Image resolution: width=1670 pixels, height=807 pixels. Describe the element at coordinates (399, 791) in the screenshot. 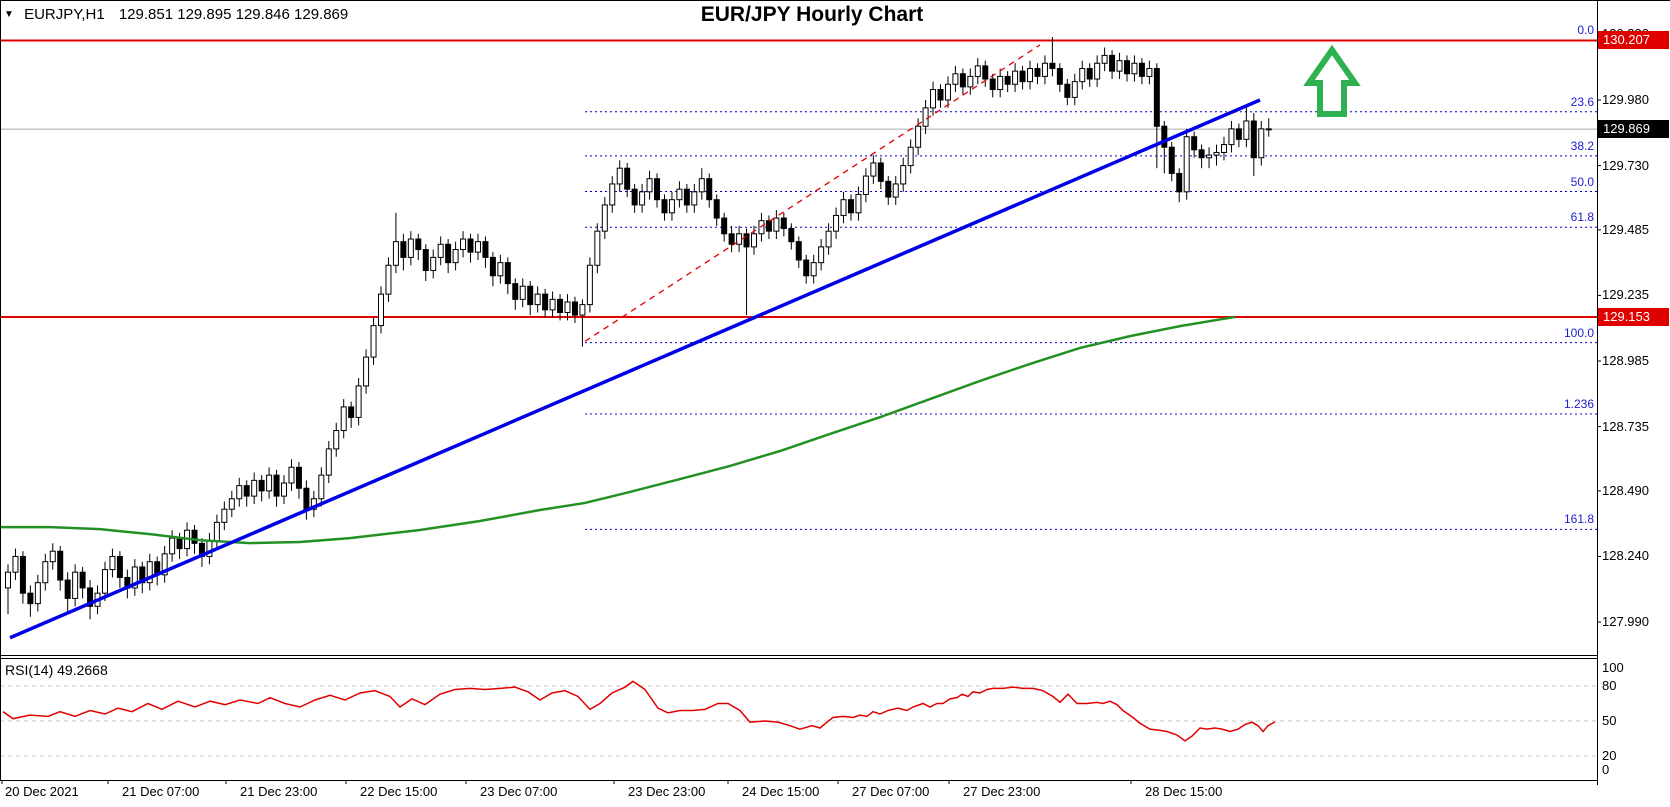

I see `date-axis-label: 22 Dec 15:00` at that location.